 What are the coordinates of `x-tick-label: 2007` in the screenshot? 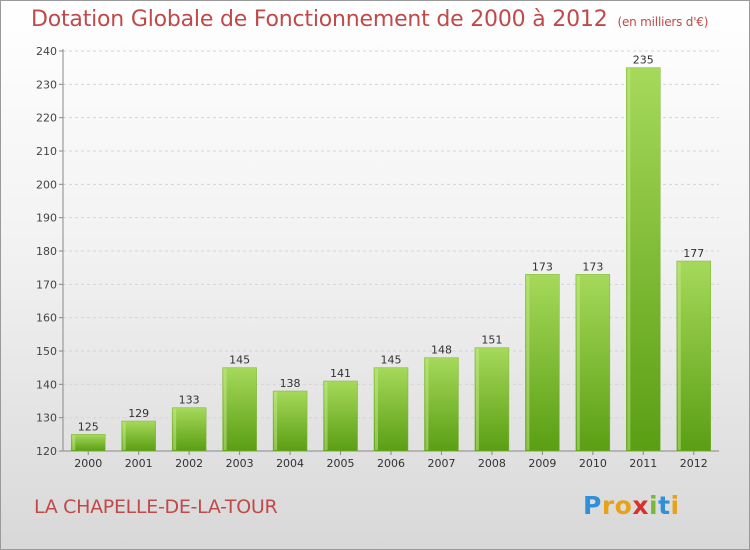 It's located at (441, 463).